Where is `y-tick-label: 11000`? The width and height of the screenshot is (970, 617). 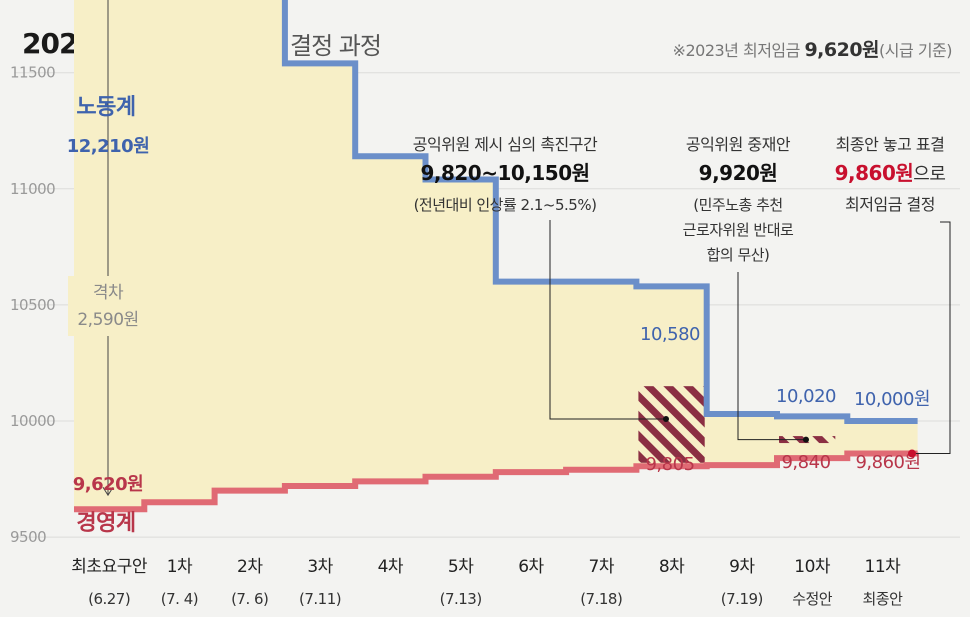 y-tick-label: 11000 is located at coordinates (32, 189).